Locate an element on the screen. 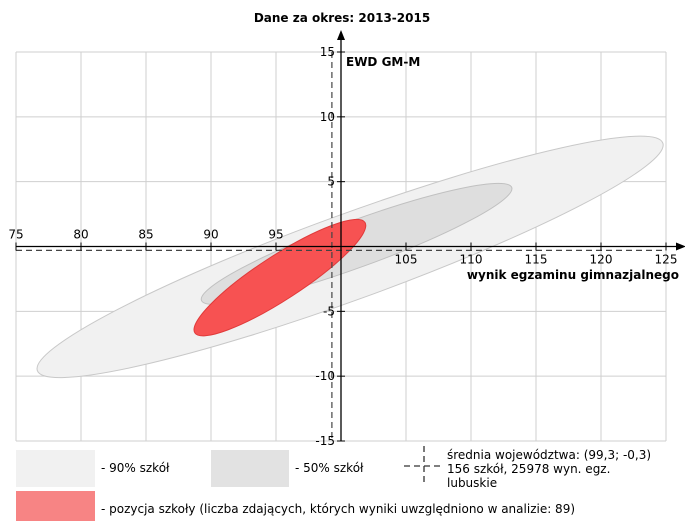 This screenshot has width=685, height=521. ellipse-mark is located at coordinates (280, 277).